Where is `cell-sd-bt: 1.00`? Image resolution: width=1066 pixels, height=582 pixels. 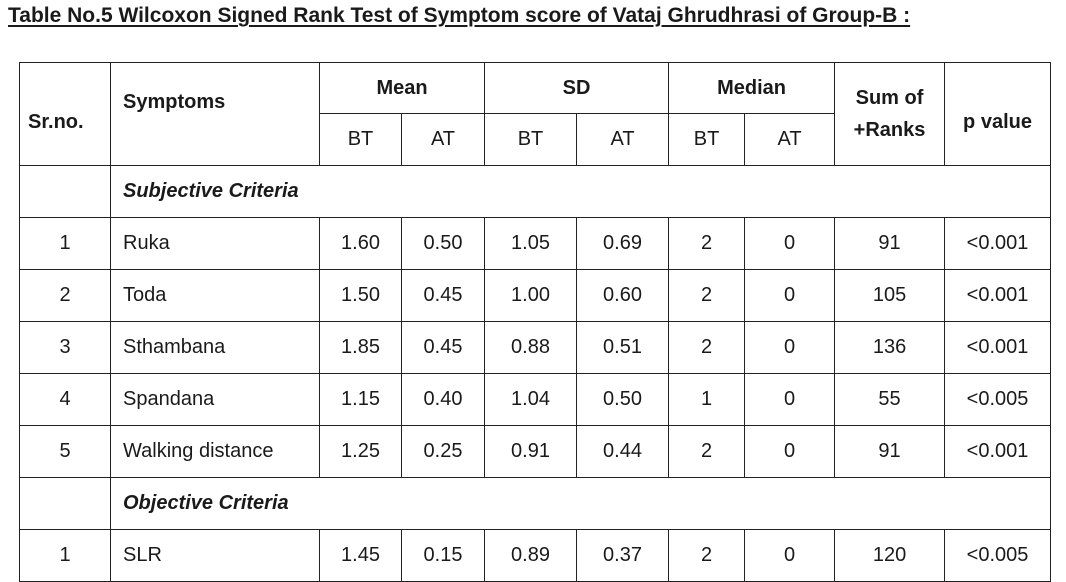
cell-sd-bt: 1.00 is located at coordinates (530, 295).